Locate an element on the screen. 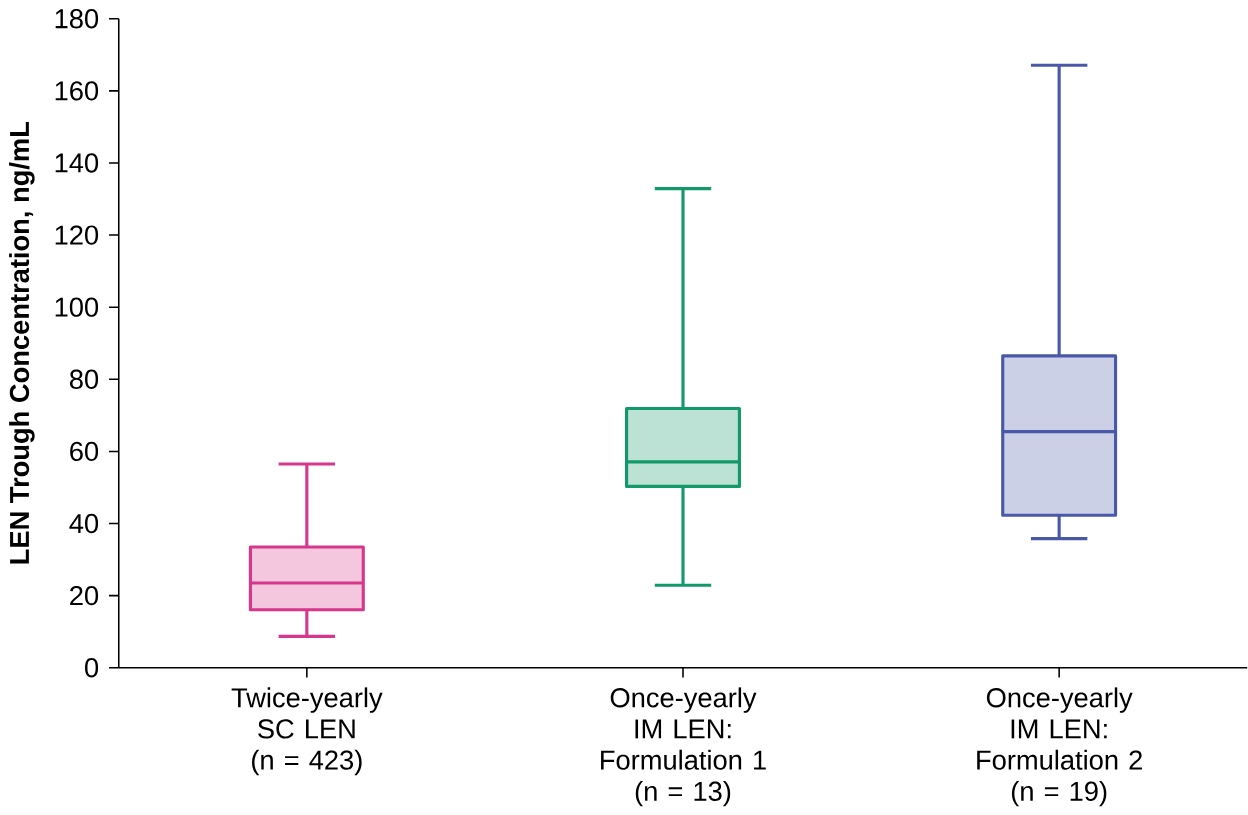  y-tick-label: 100 is located at coordinates (77, 307).